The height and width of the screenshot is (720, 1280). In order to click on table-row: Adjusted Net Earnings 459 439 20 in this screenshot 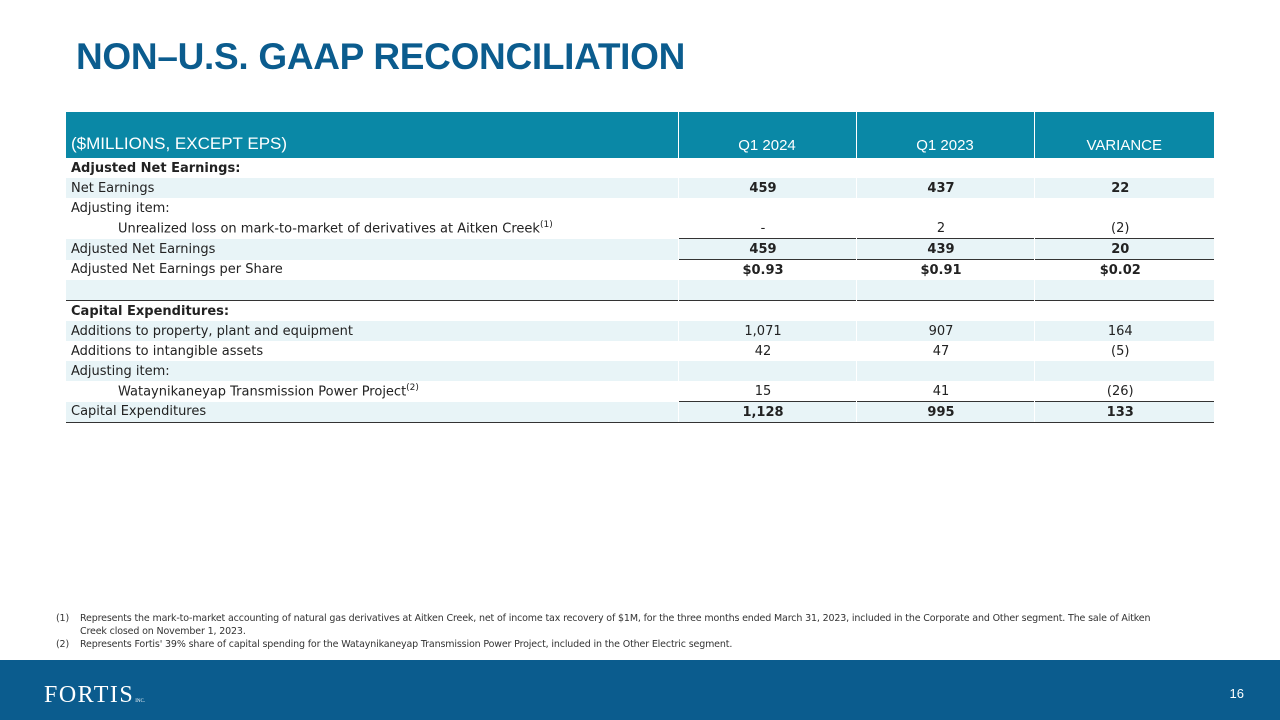, I will do `click(640, 249)`.